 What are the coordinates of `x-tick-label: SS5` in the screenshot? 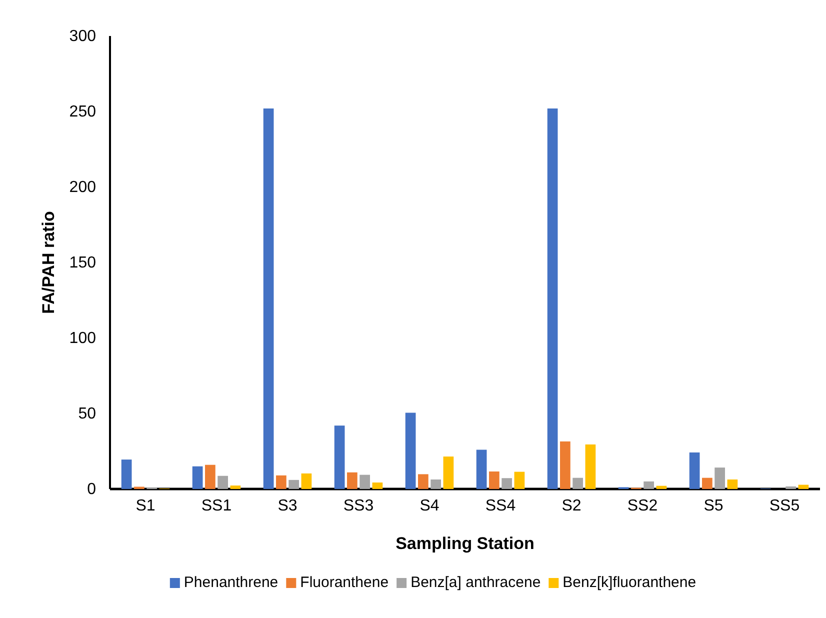 It's located at (784, 505).